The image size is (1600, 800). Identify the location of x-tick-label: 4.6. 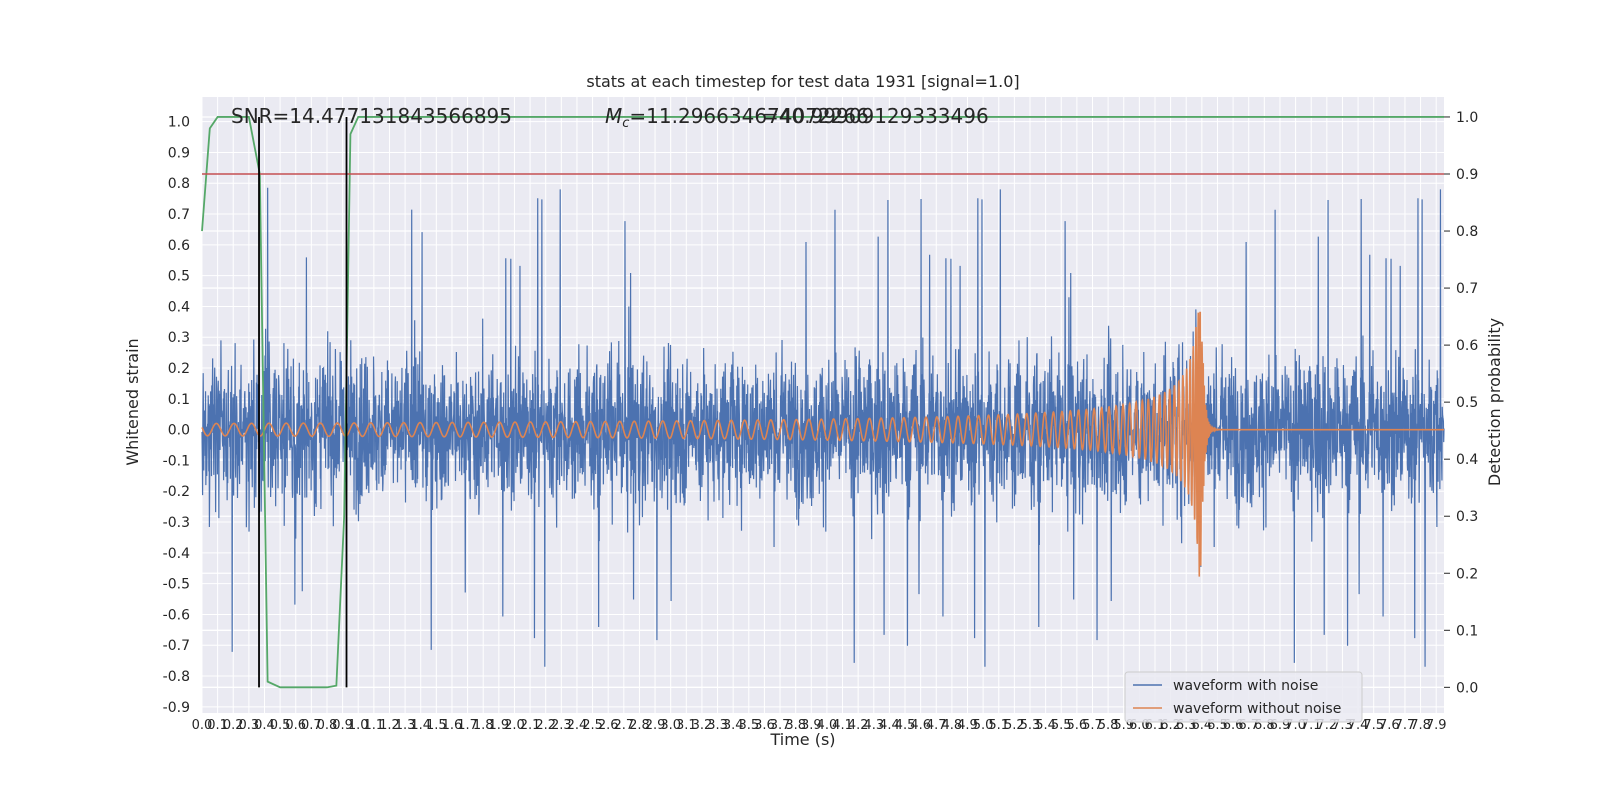
(920, 725).